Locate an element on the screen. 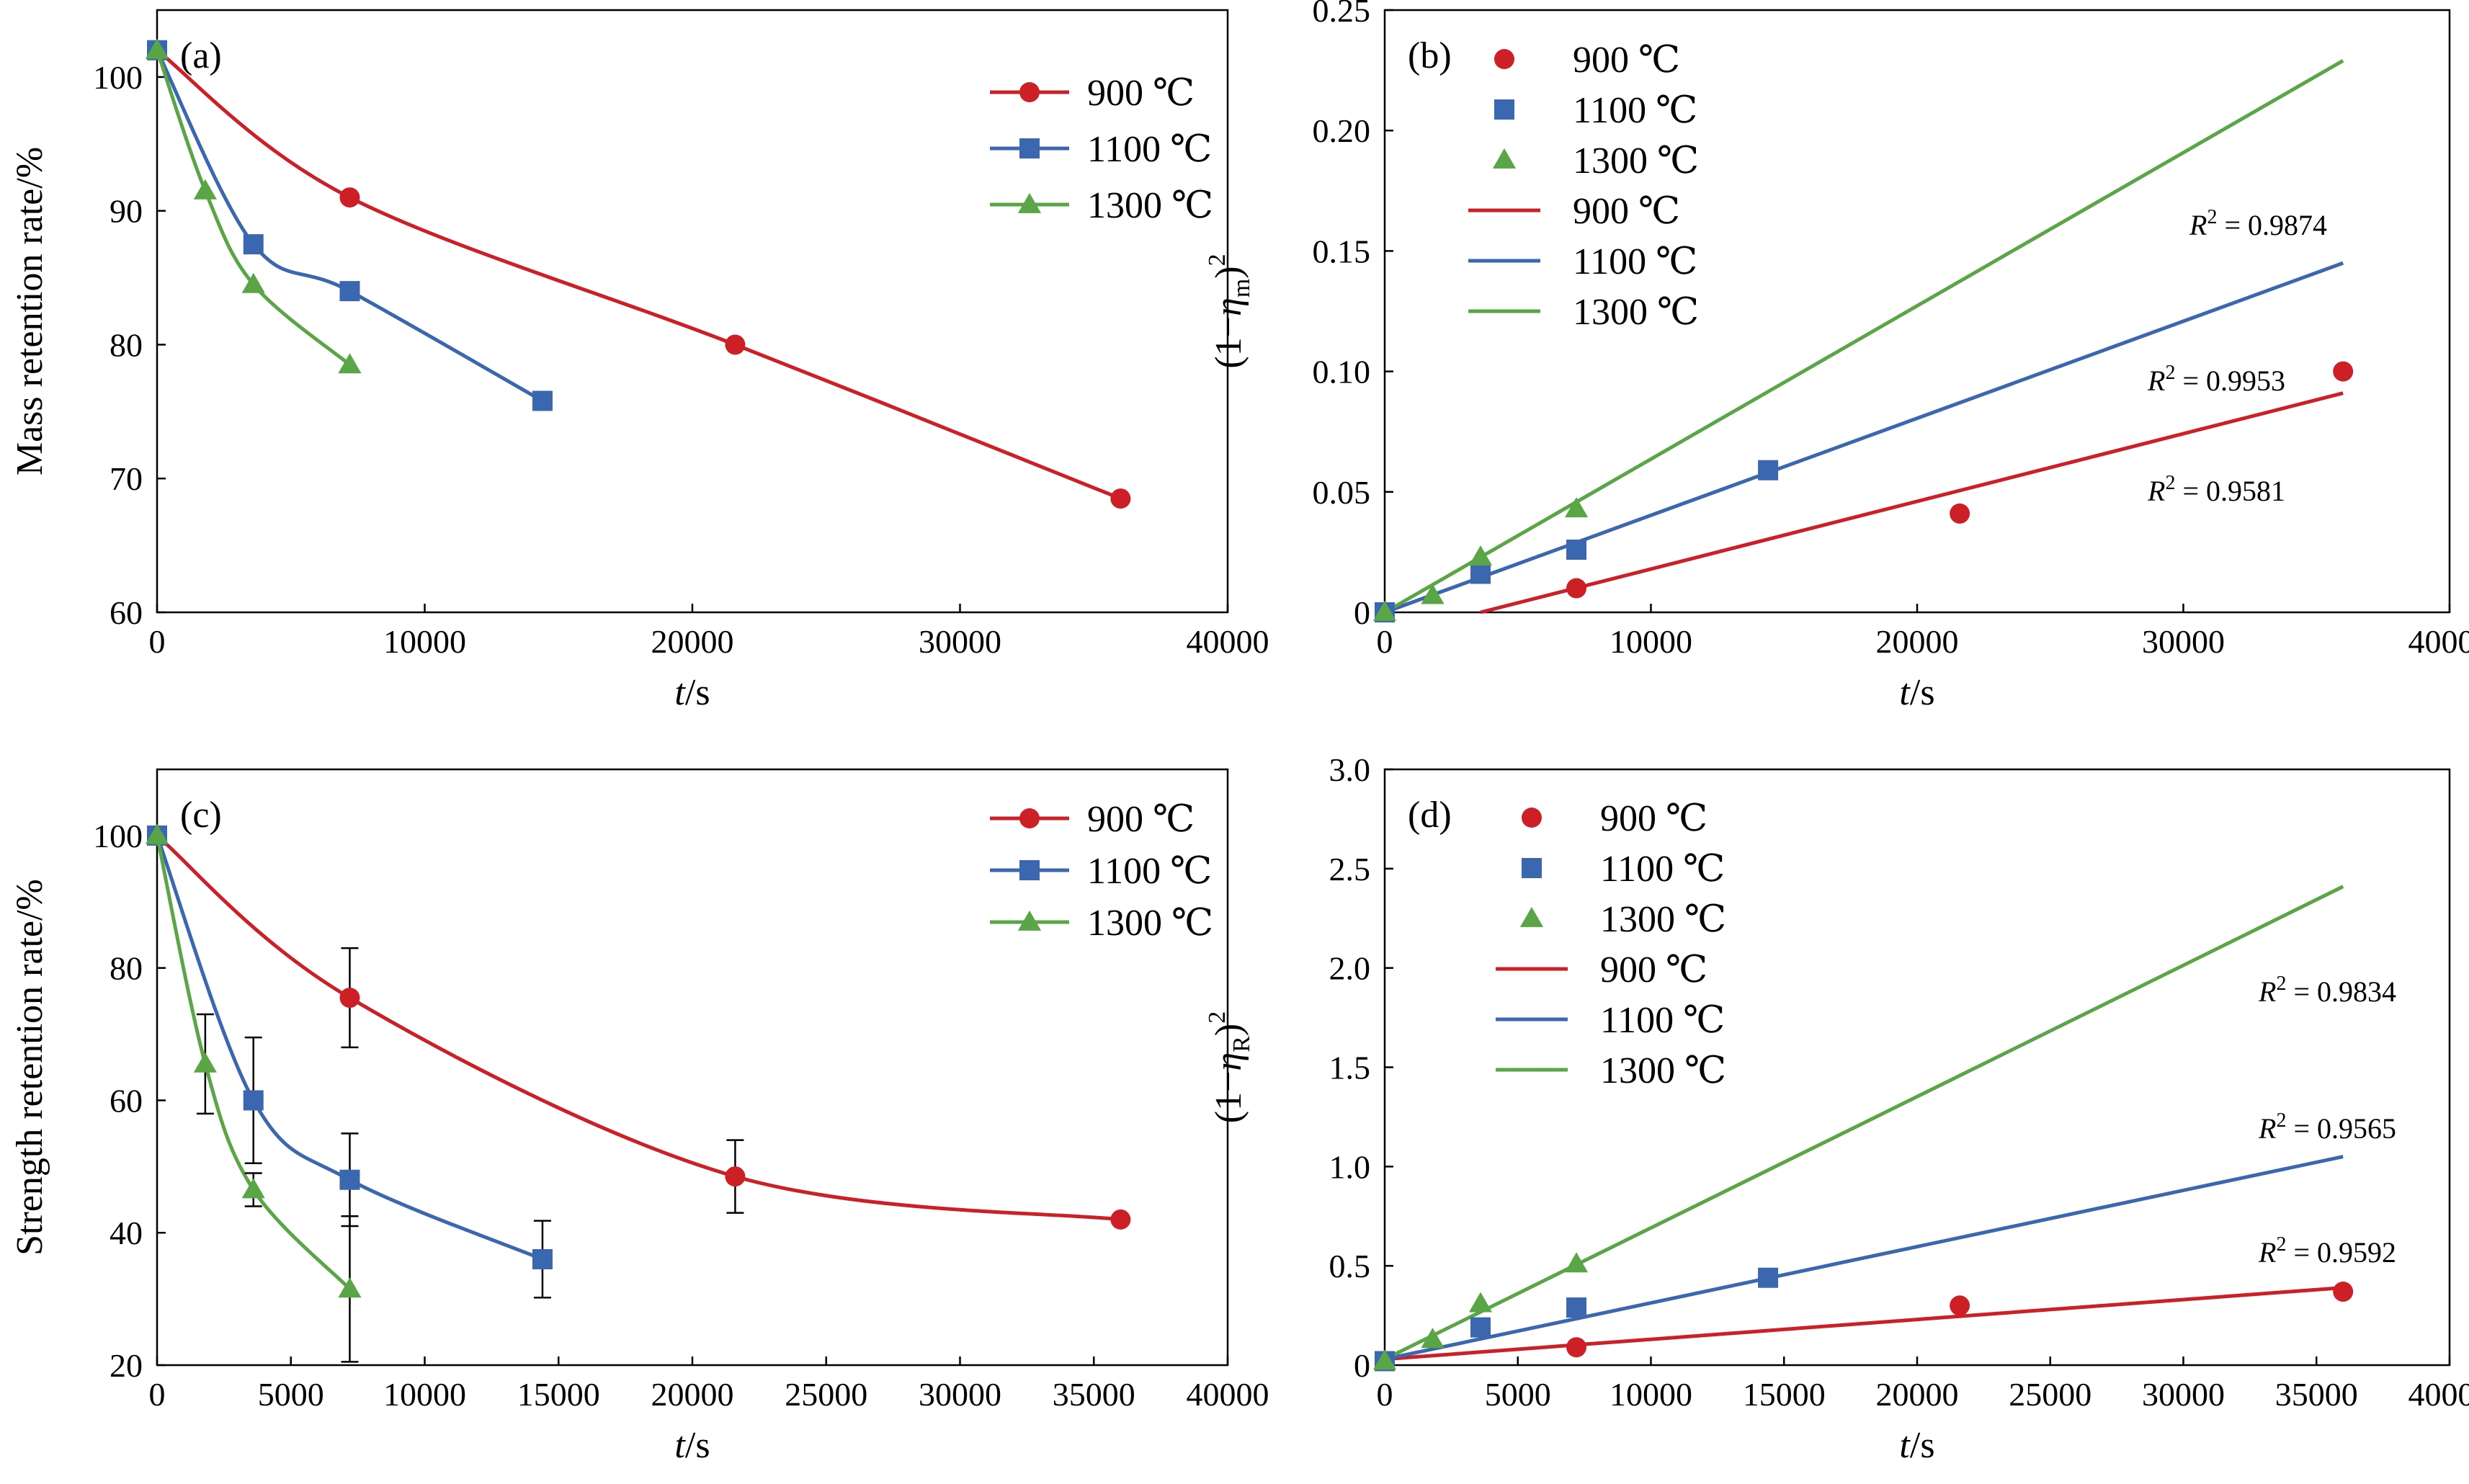 This screenshot has width=2469, height=1484. r-squared-value: = 0.9874 is located at coordinates (2272, 225).